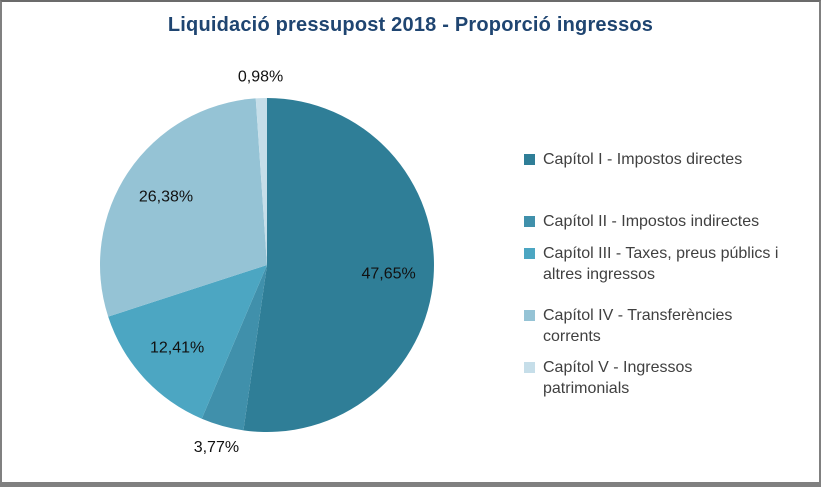 This screenshot has height=487, width=821. What do you see at coordinates (216, 447) in the screenshot?
I see `data-label-slice-2: 3,77%` at bounding box center [216, 447].